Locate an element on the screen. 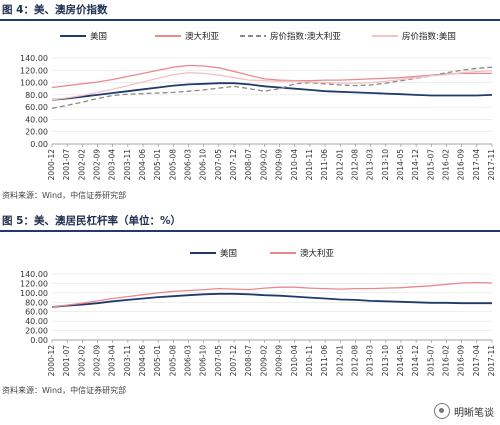 This screenshot has width=500, height=425. figure-5-title-rule is located at coordinates (250, 231).